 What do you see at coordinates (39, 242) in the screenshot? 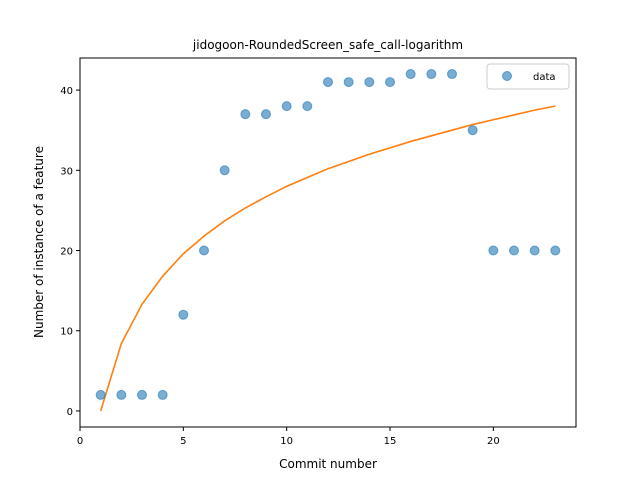
I see `y-axis-label: Number of instance of a feature` at bounding box center [39, 242].